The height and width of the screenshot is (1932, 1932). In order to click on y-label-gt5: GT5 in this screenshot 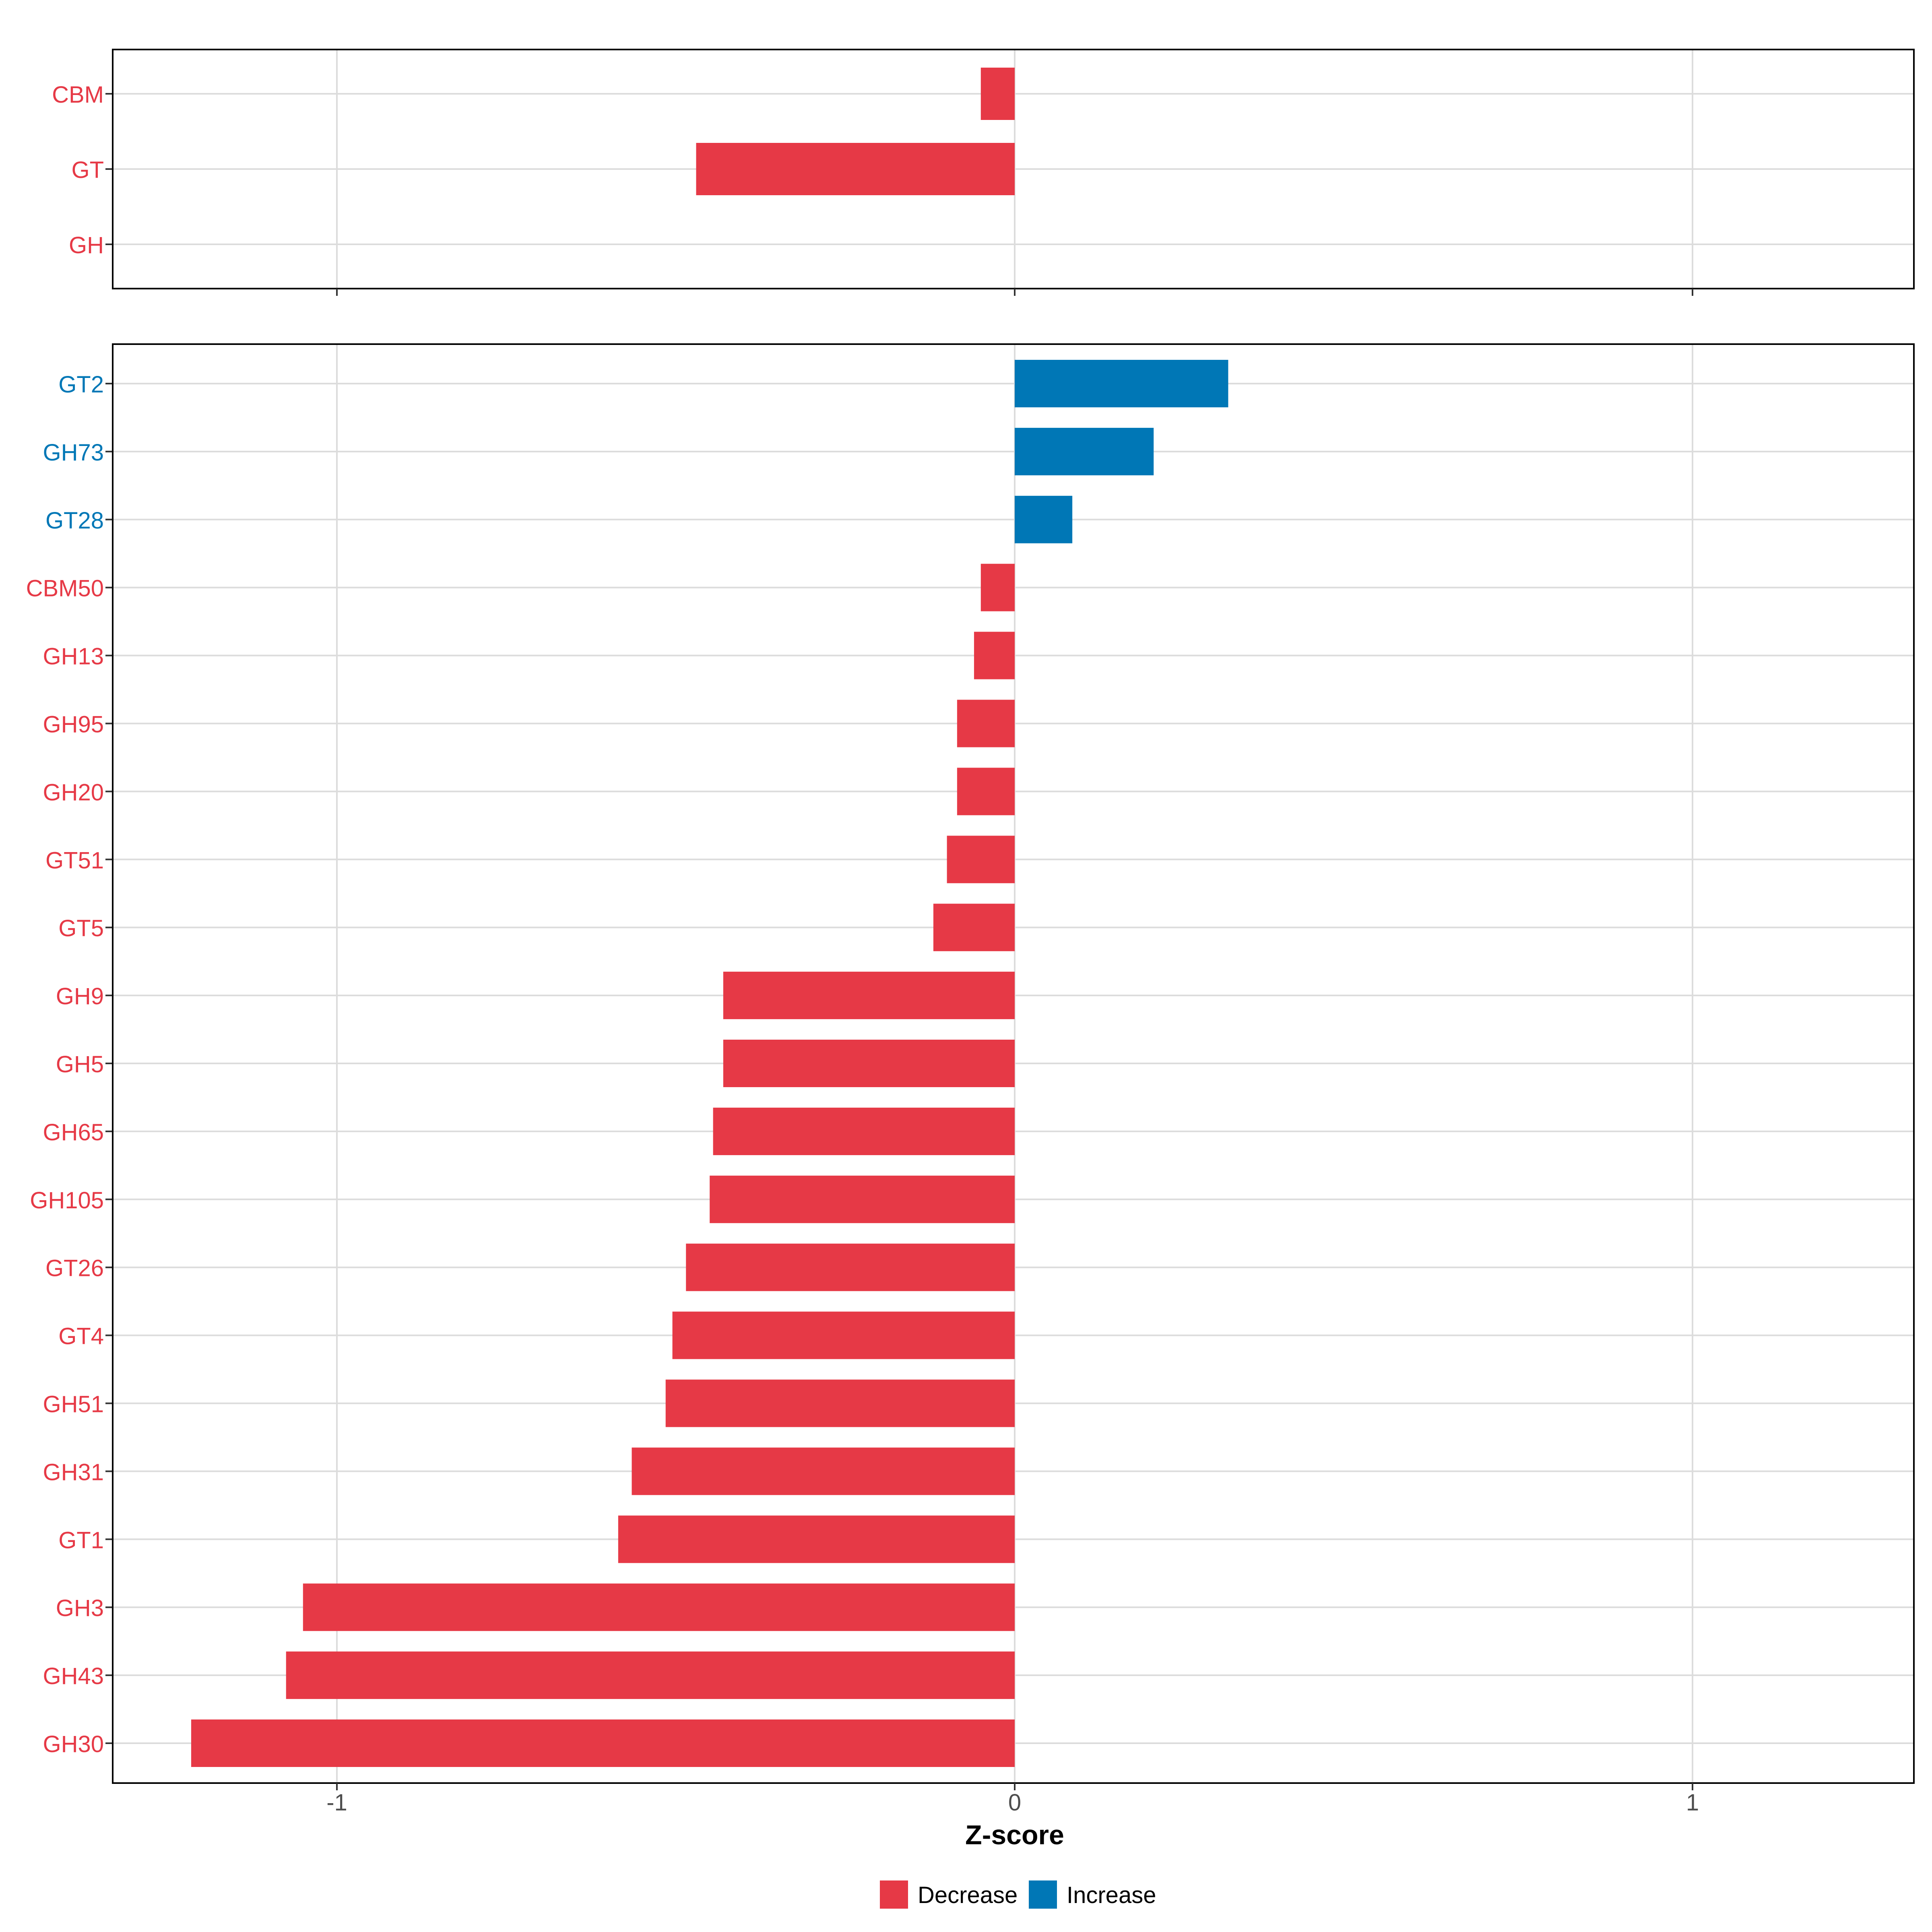, I will do `click(81, 928)`.